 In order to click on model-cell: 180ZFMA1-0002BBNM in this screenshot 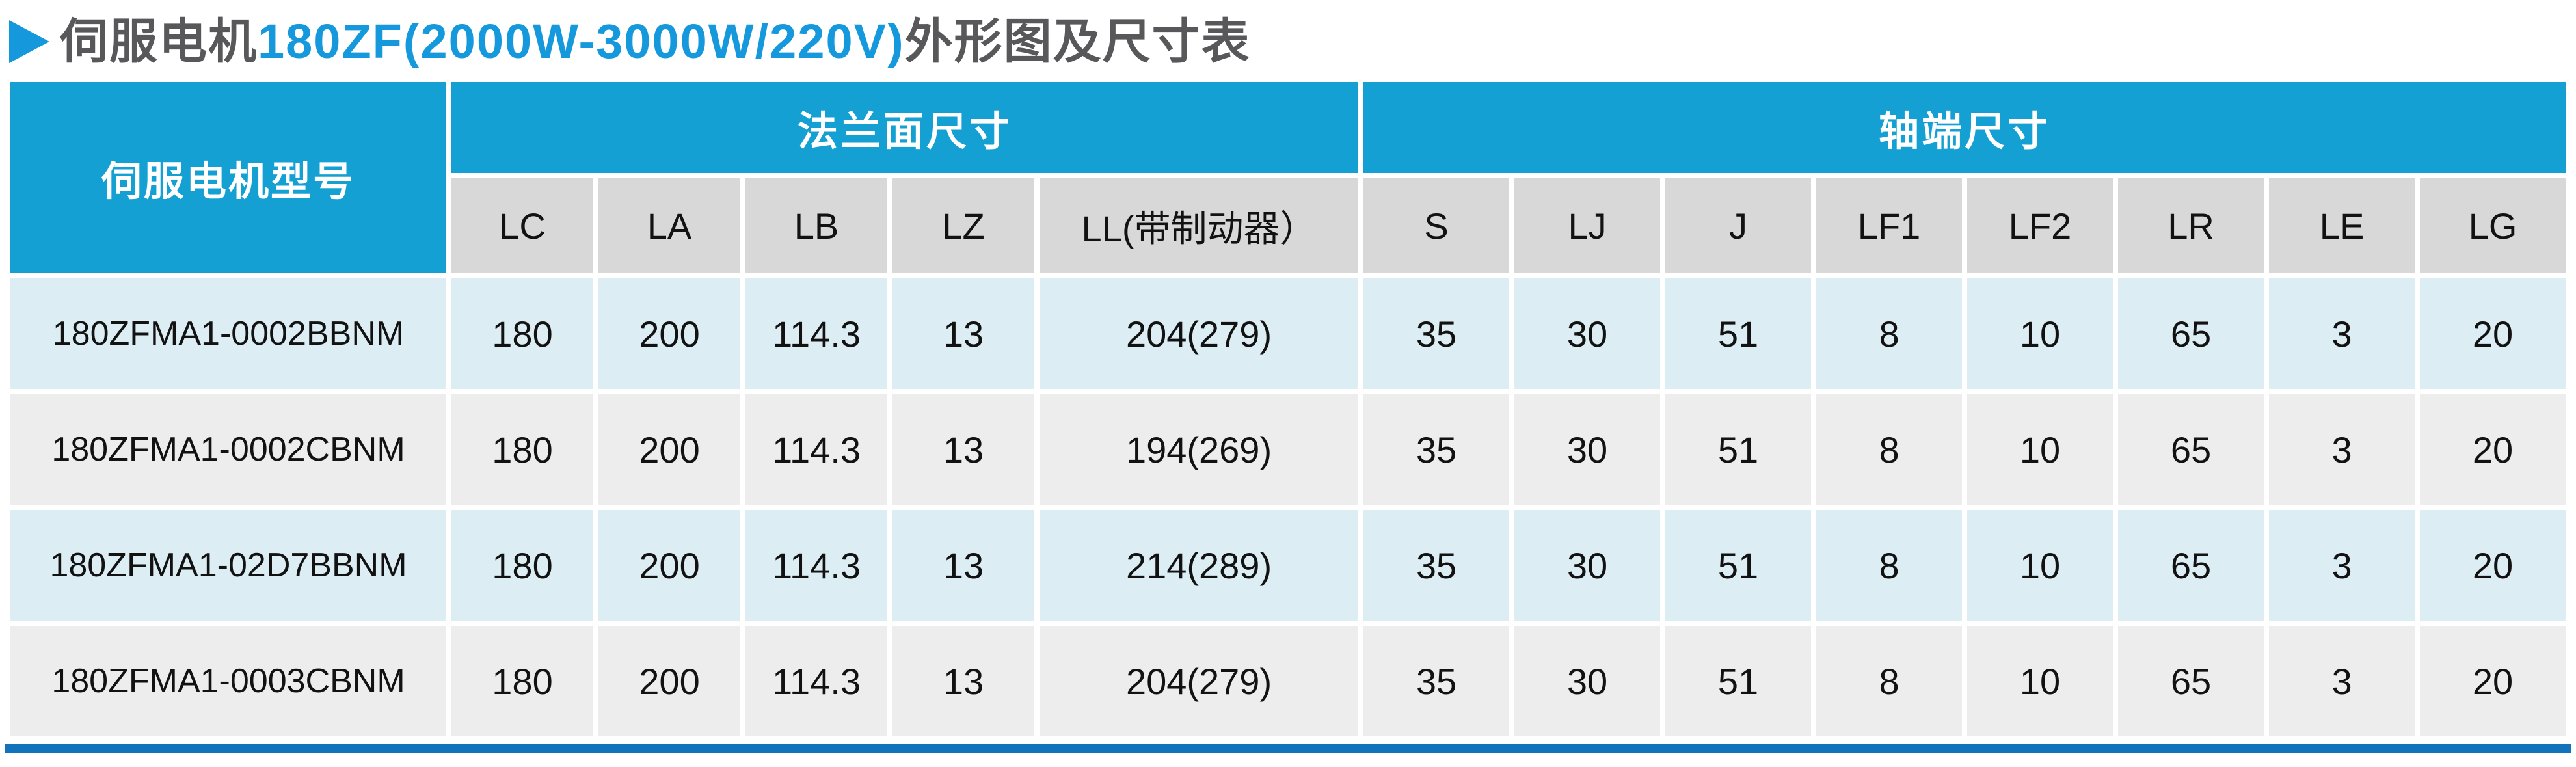, I will do `click(228, 333)`.